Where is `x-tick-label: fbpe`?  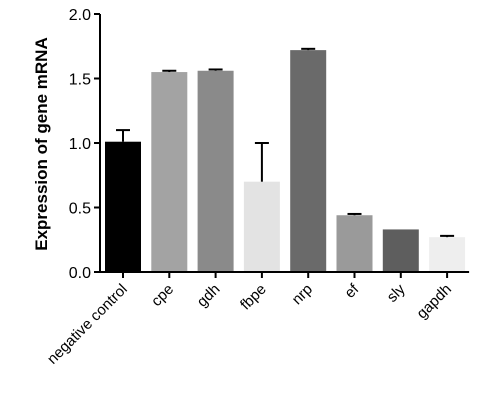
x-tick-label: fbpe is located at coordinates (253, 297).